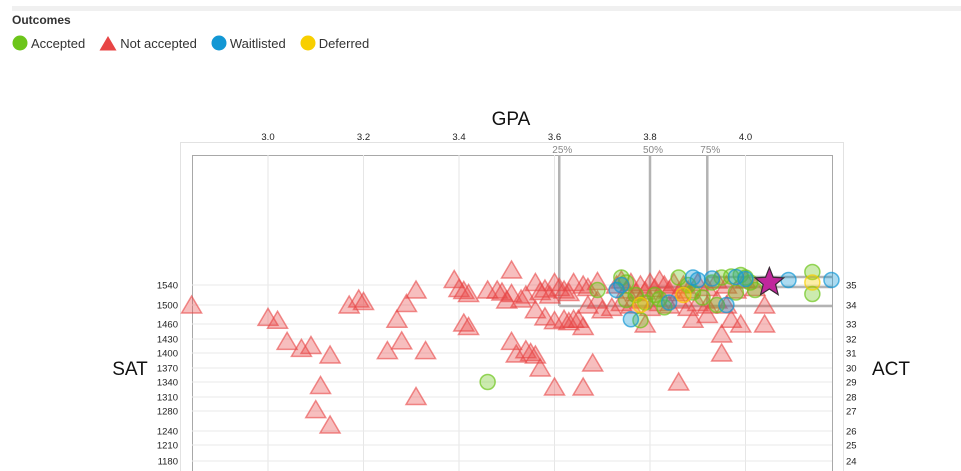 The width and height of the screenshot is (961, 471). What do you see at coordinates (257, 43) in the screenshot?
I see `legend-label: Waitlisted` at bounding box center [257, 43].